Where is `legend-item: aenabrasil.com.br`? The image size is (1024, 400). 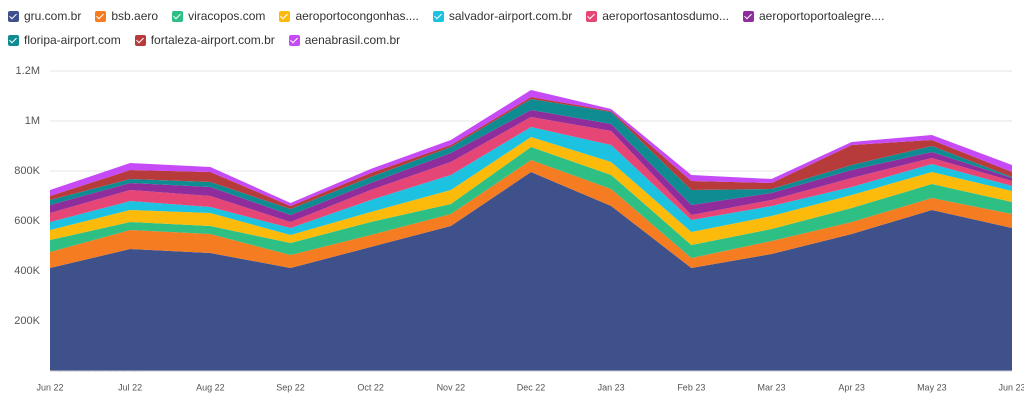
legend-item: aenabrasil.com.br is located at coordinates (344, 40).